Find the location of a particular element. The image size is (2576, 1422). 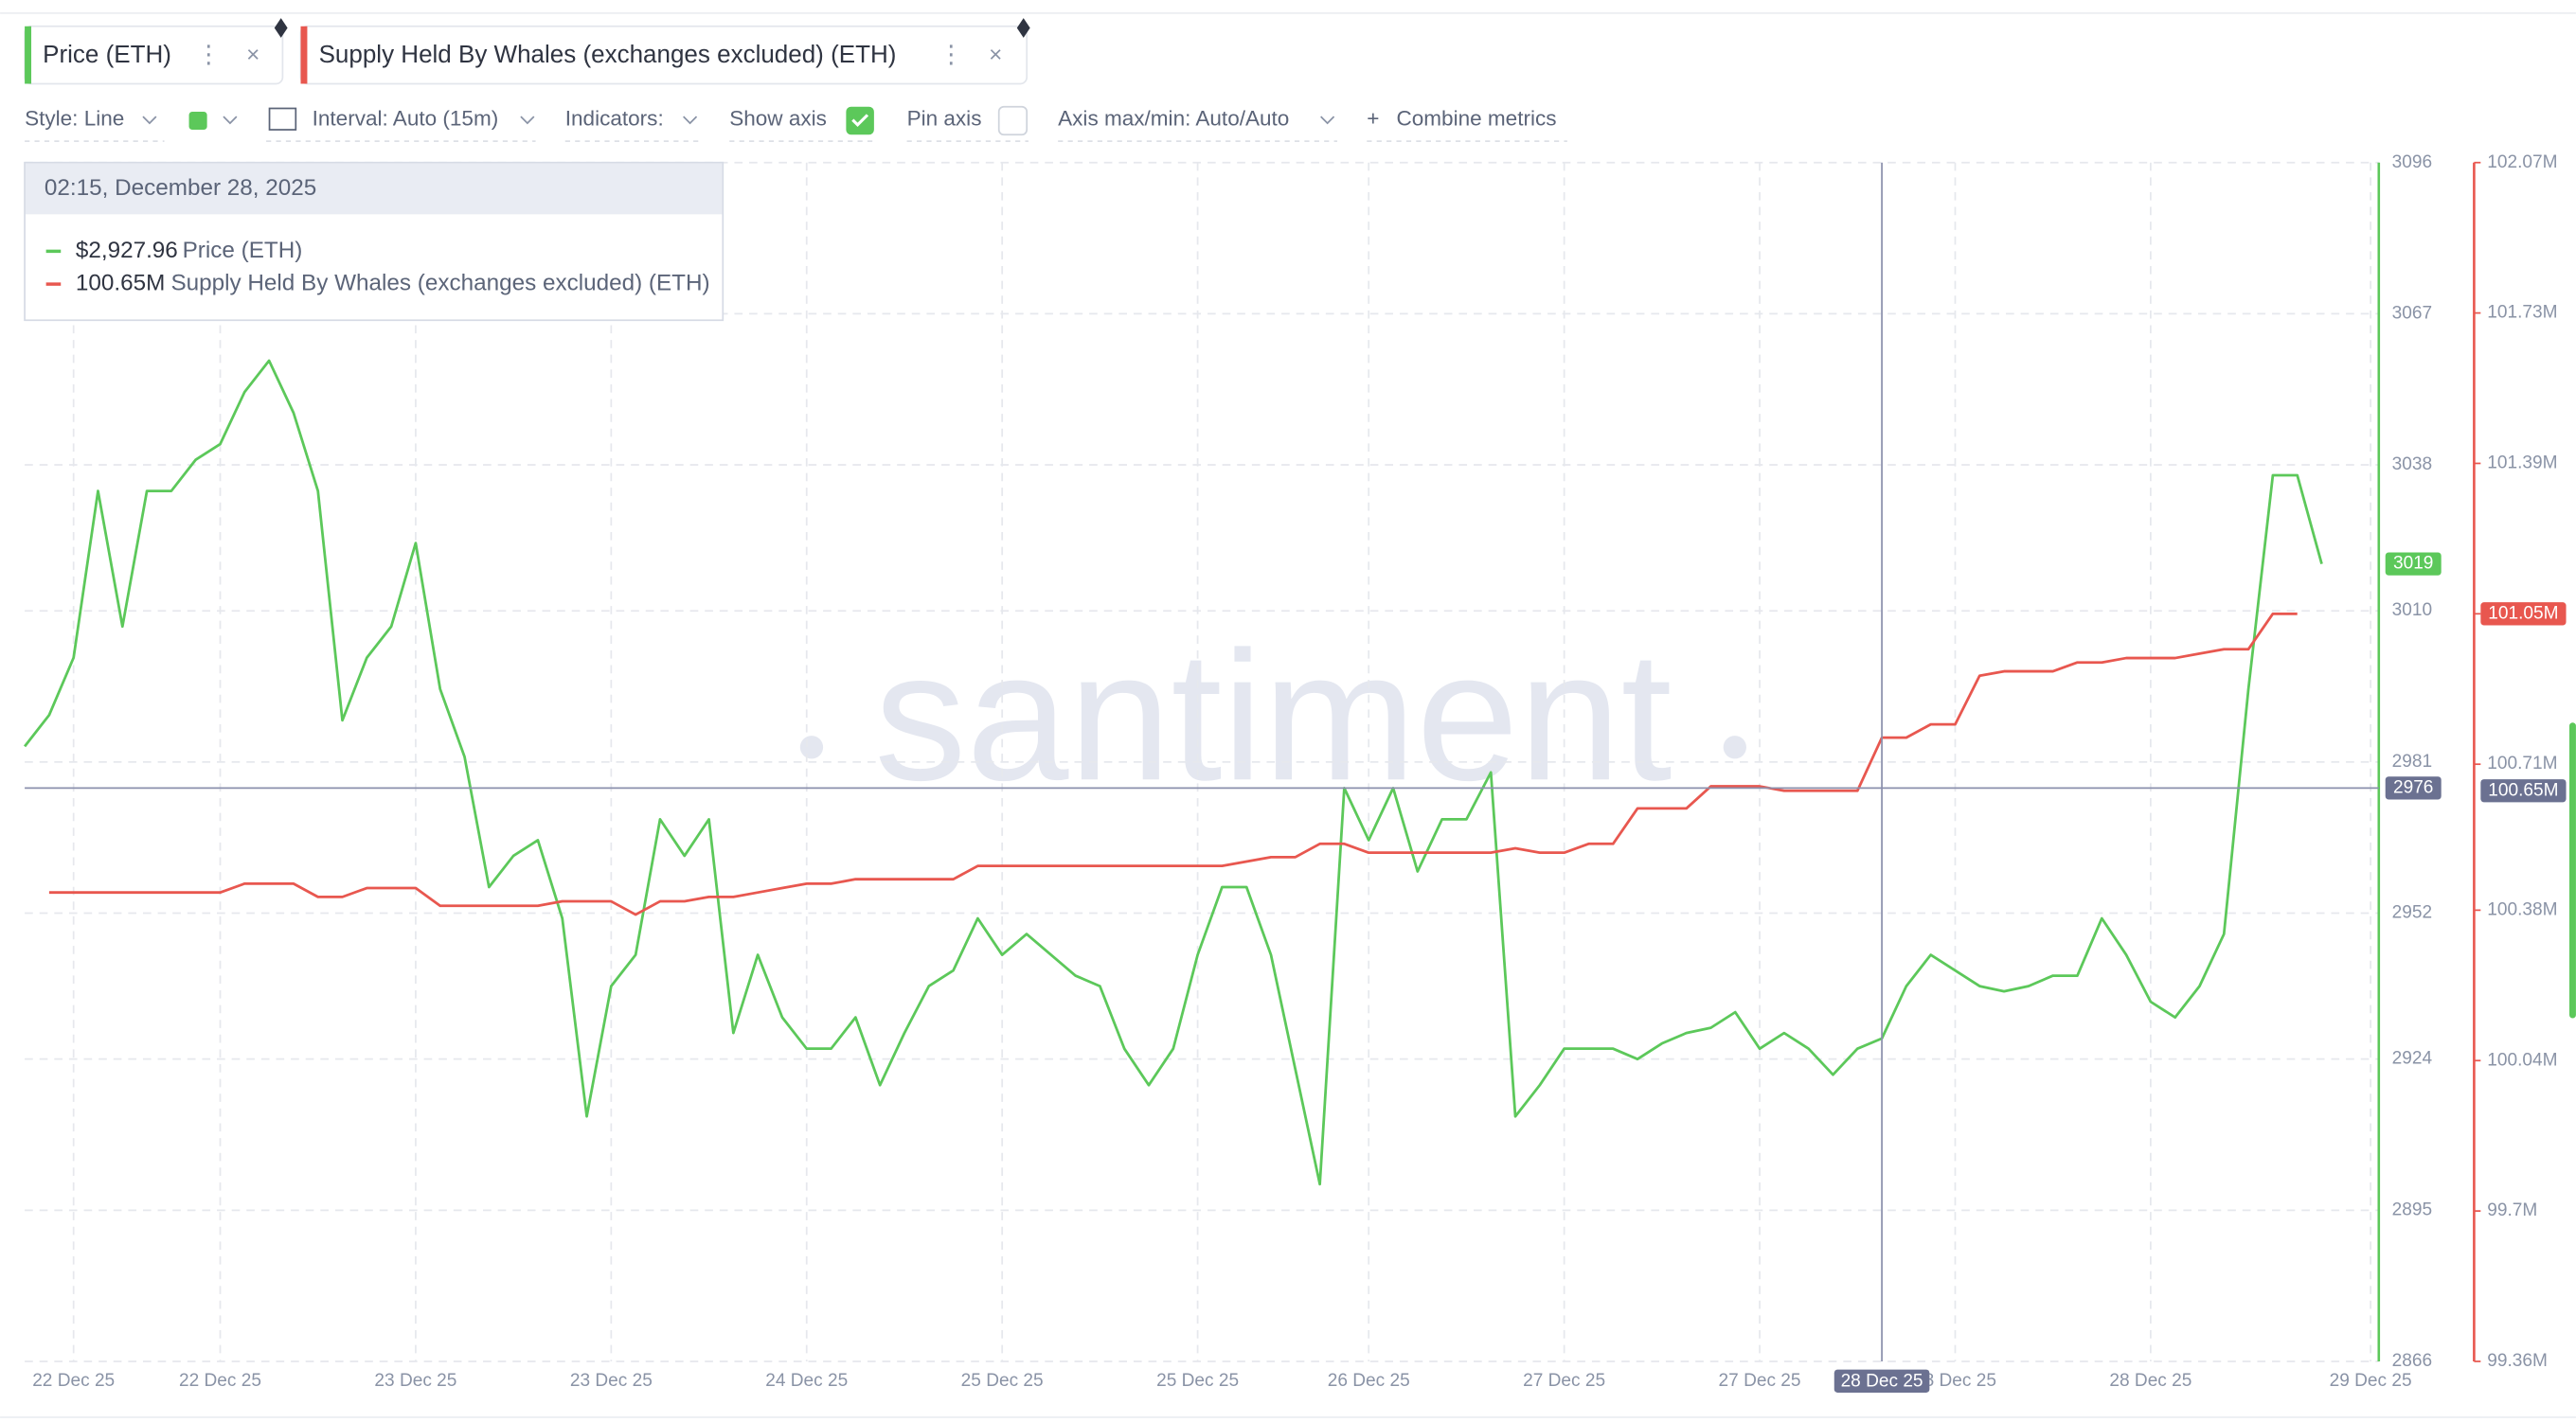

y-tick-label: 3010 is located at coordinates (2412, 610).